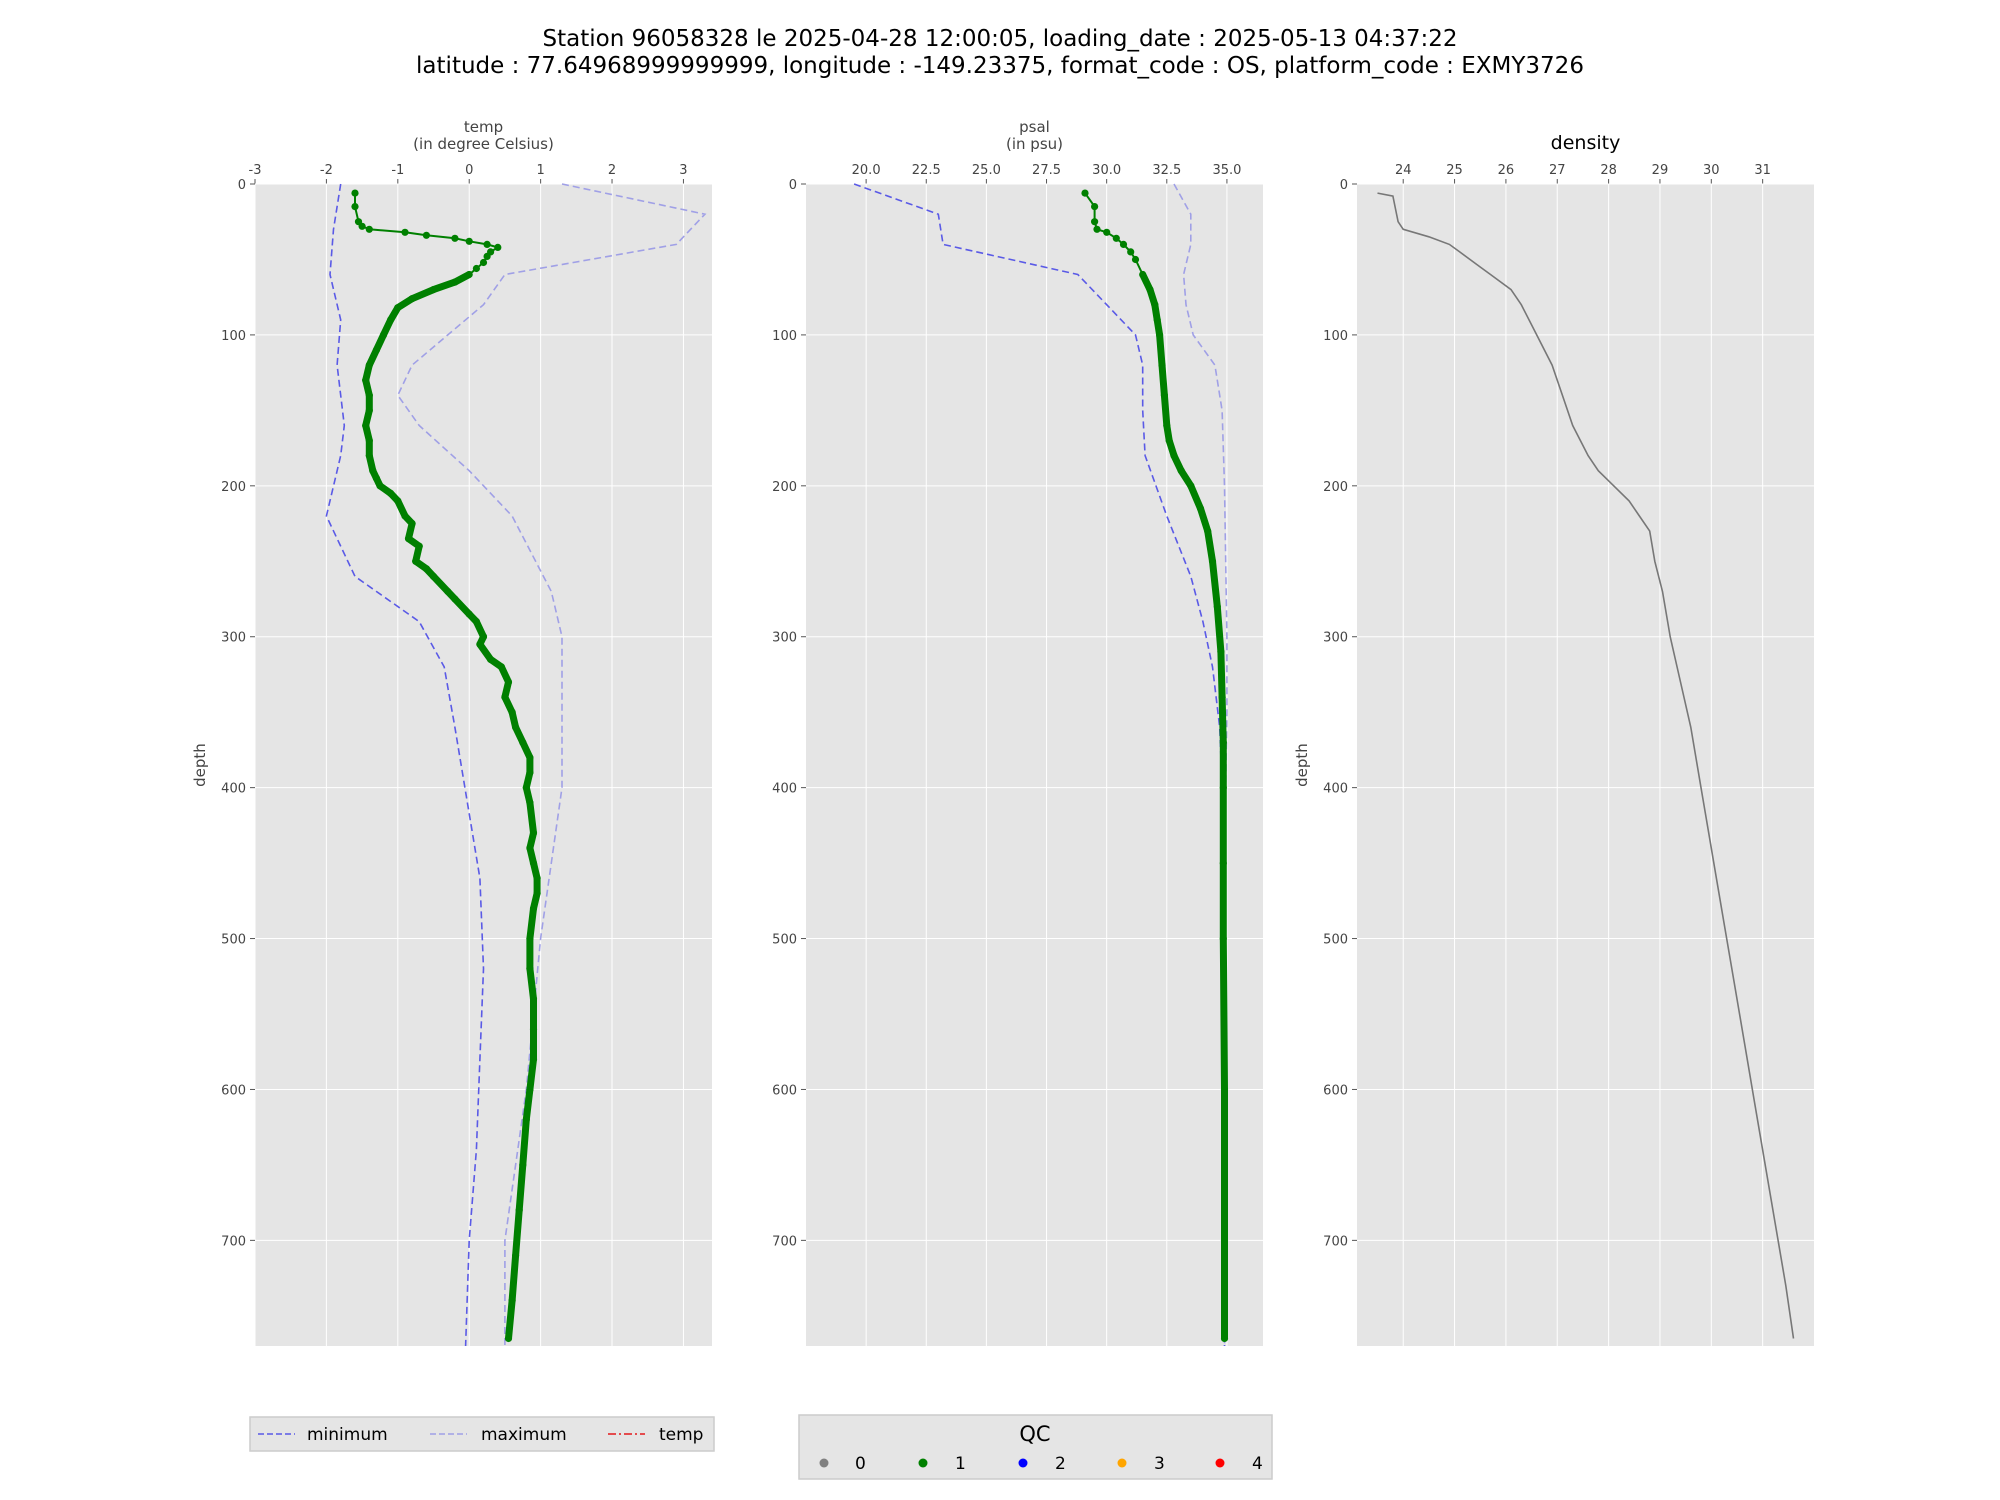 This screenshot has height=1500, width=2000. I want to click on panel-0-xtick-label: -1, so click(397, 170).